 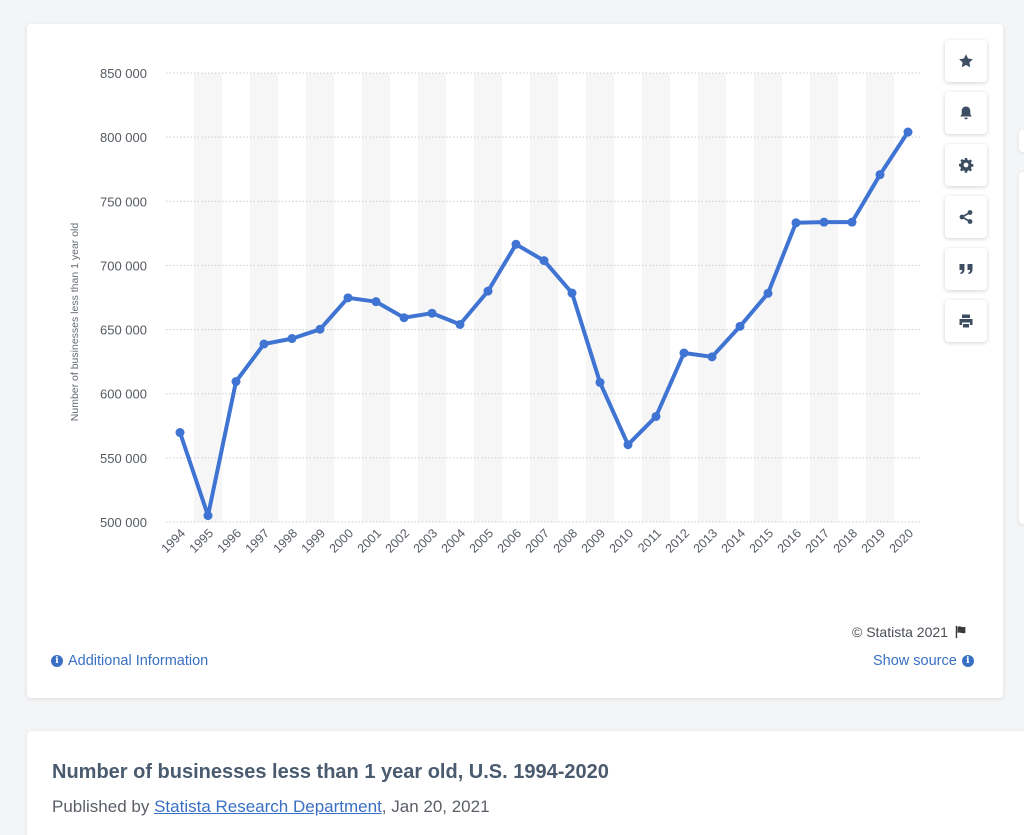 I want to click on print-button, so click(x=966, y=321).